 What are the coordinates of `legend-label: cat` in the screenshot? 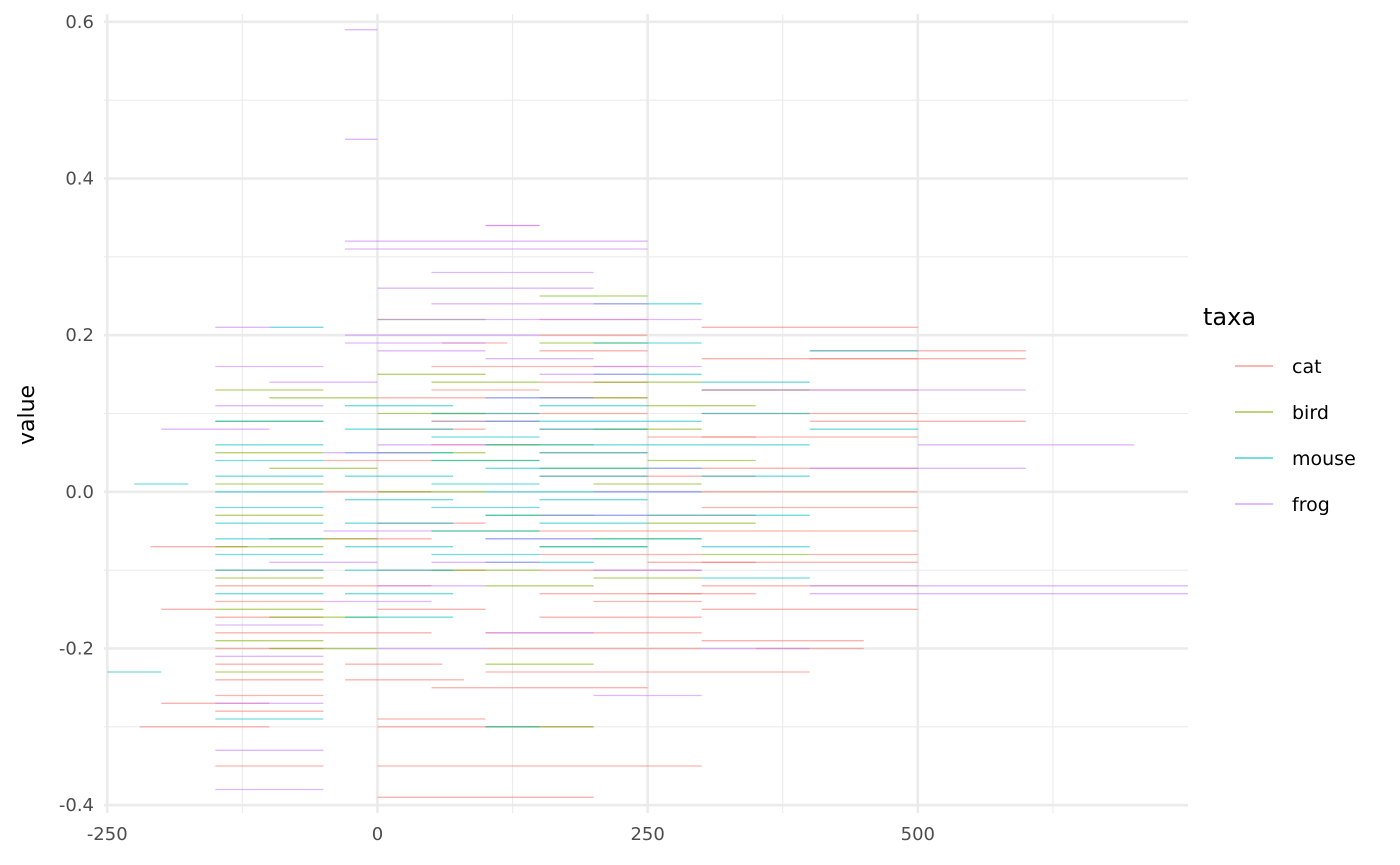 It's located at (1307, 367).